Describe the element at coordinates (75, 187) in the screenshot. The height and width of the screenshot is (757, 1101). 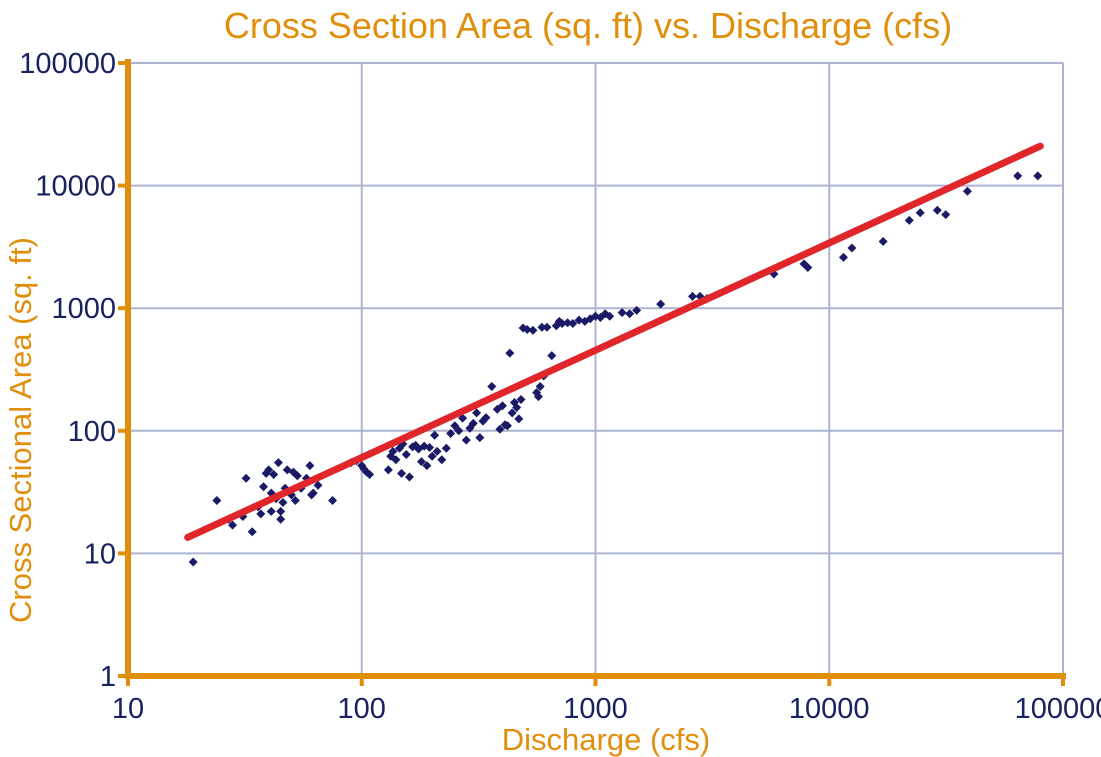
I see `y-tick-label: 10000` at that location.